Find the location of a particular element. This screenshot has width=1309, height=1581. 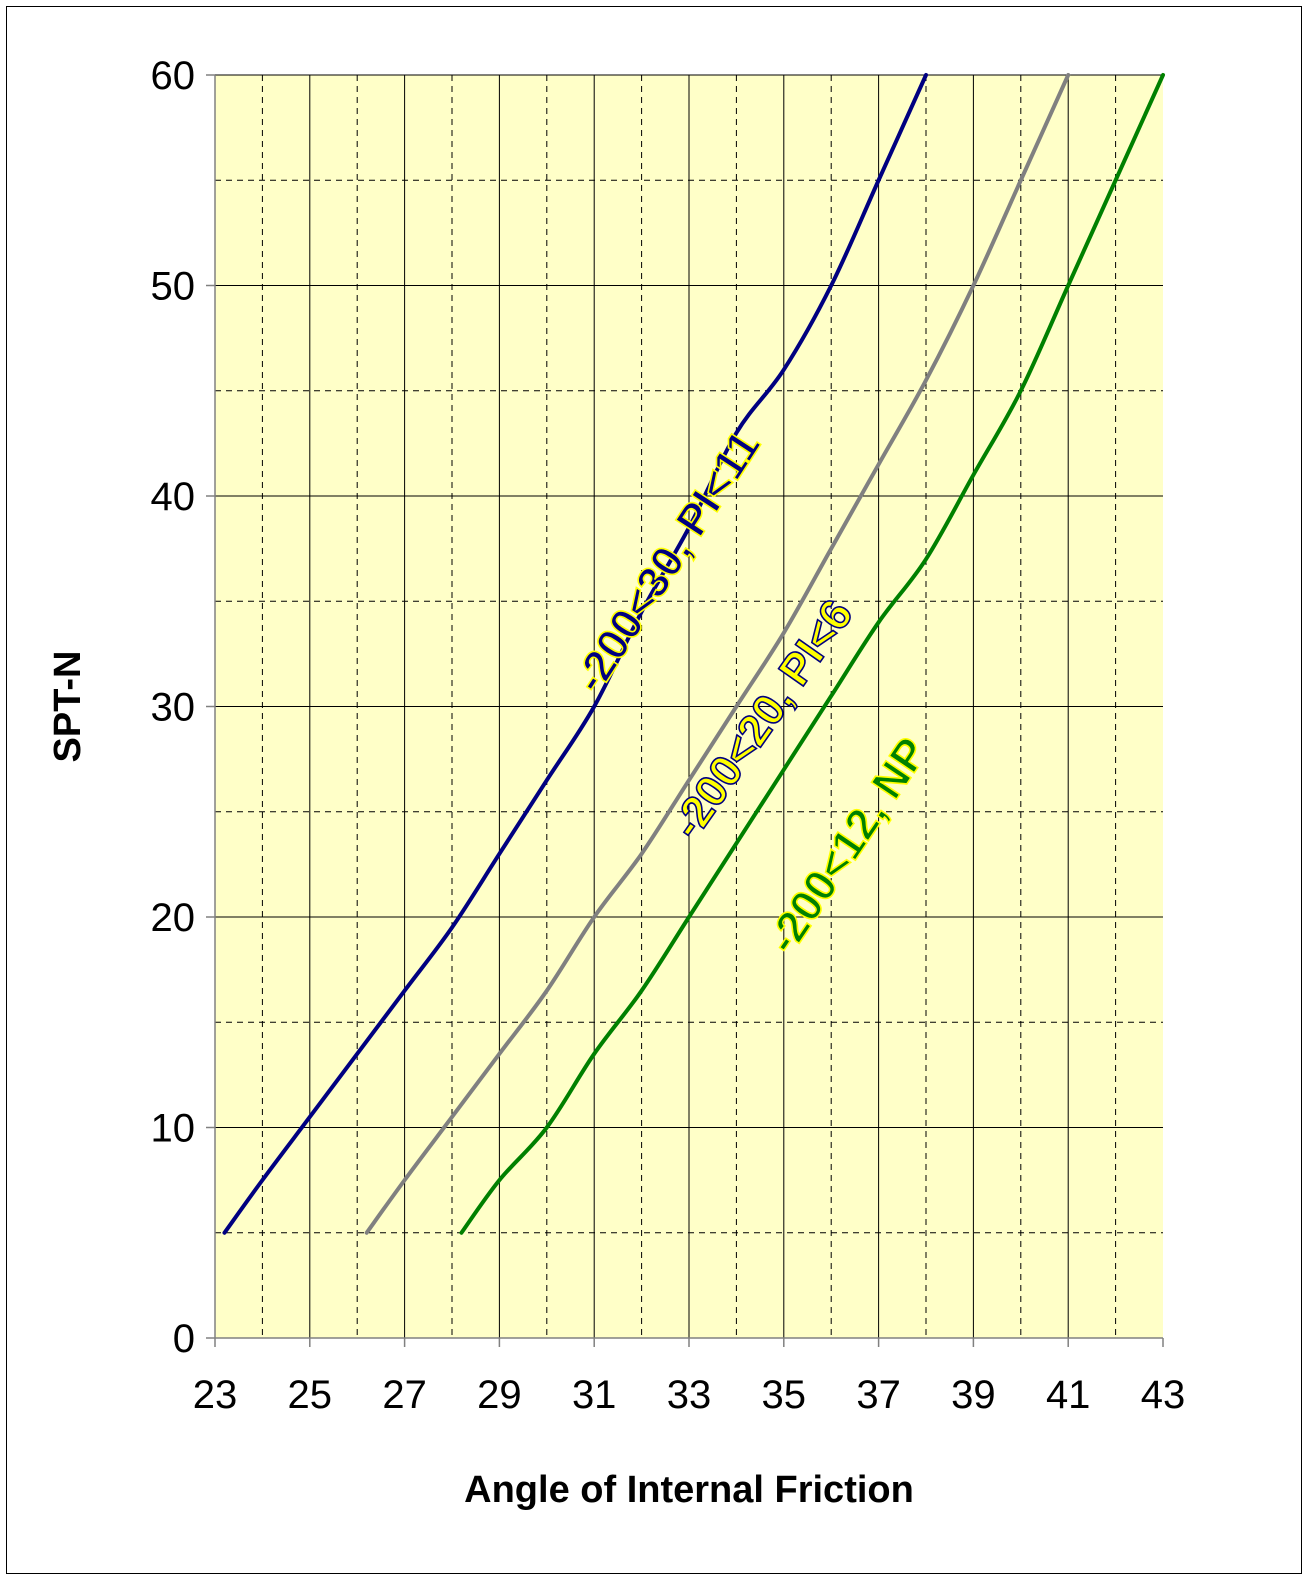

y-tick-labels: 0 10 20 30 40 50 60 is located at coordinates (173, 707).